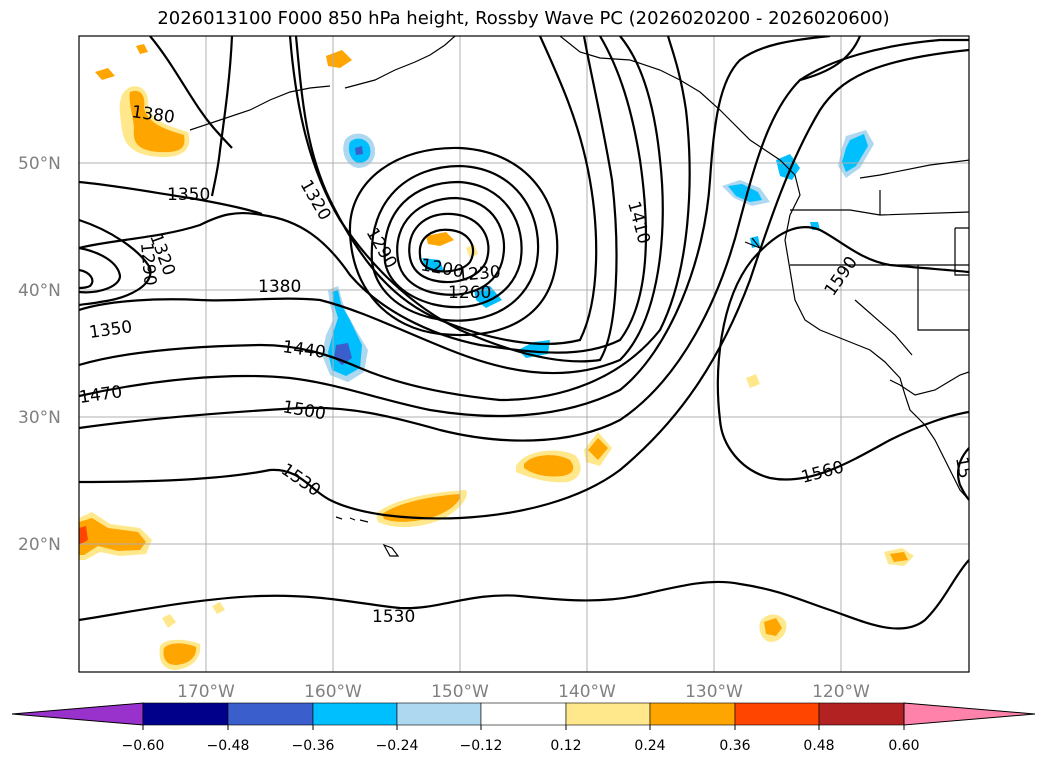 This screenshot has width=1047, height=765. I want to click on colorbar-tick-label: 0.36, so click(734, 746).